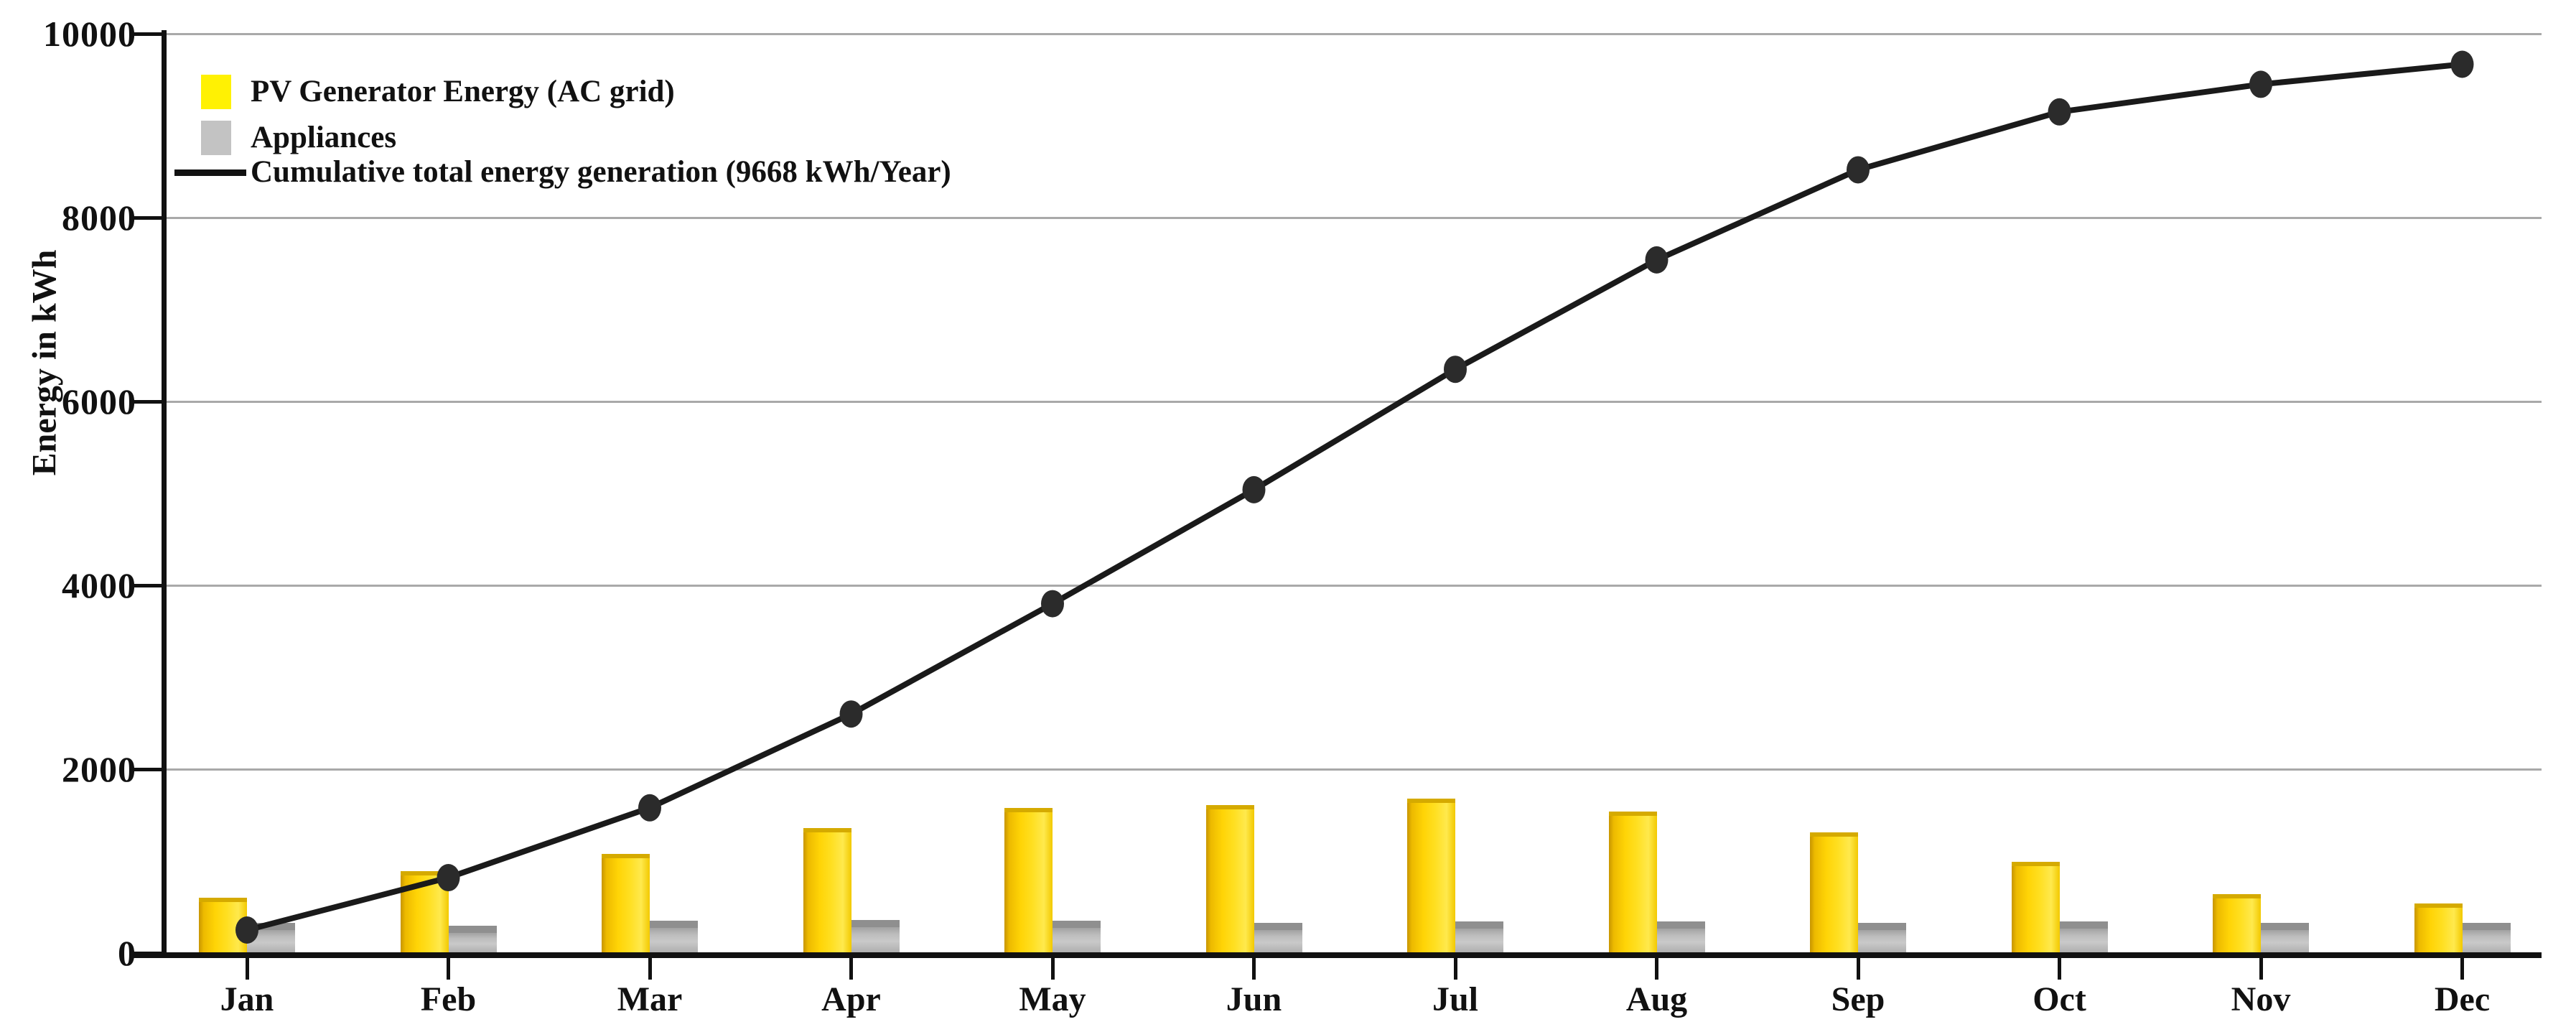 The height and width of the screenshot is (1027, 2576). I want to click on legend-item-pv: PV Generator Energy (AC grid), so click(424, 92).